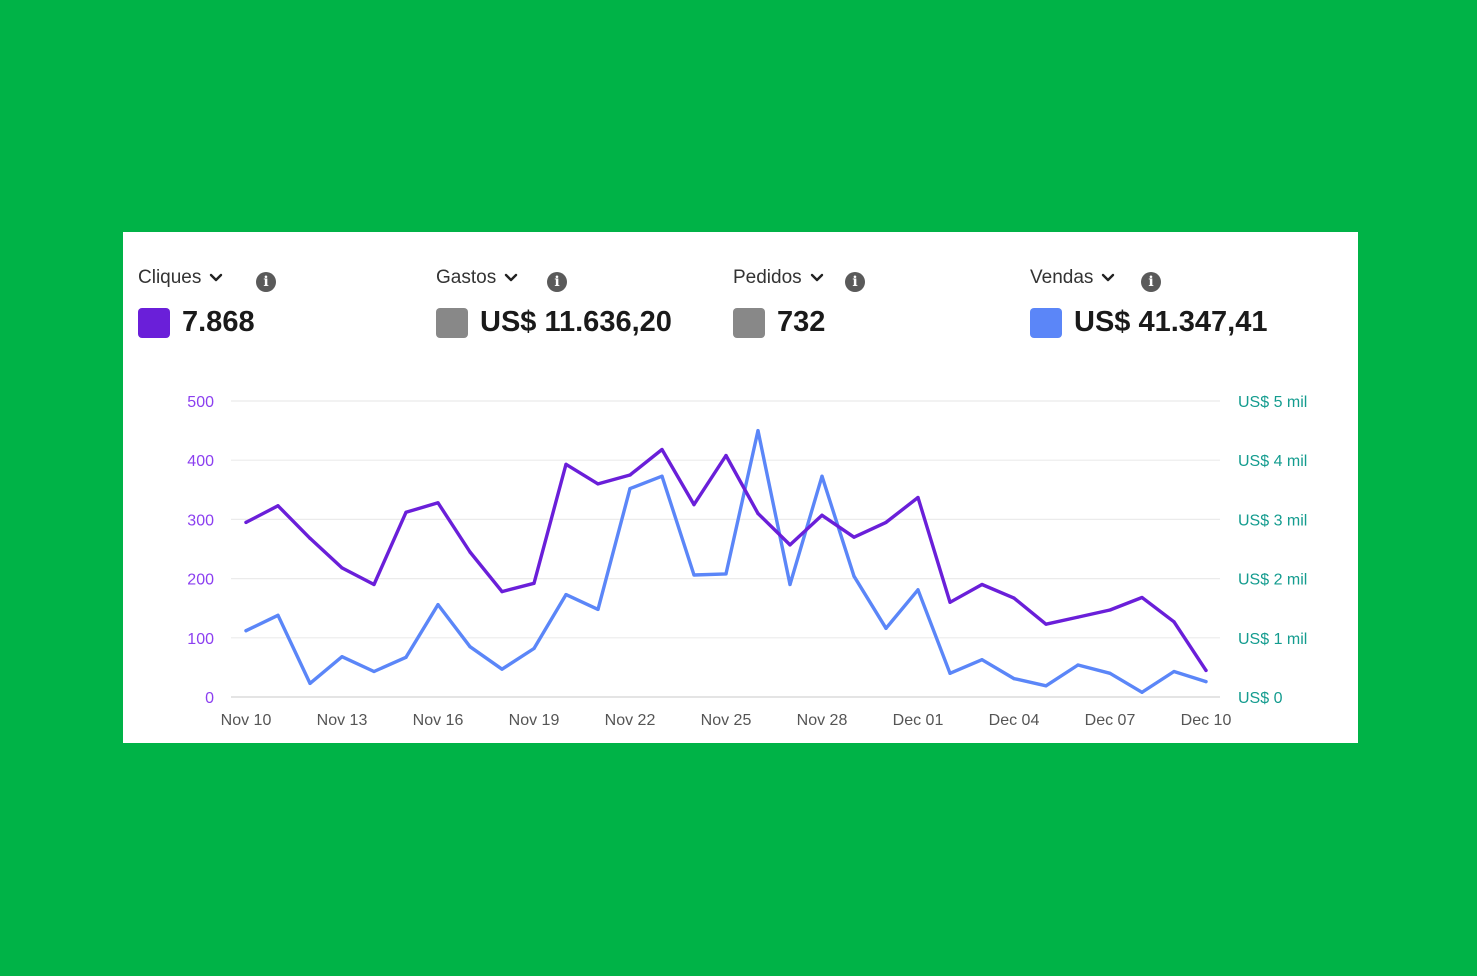 The image size is (1477, 976). I want to click on metric-gastos: Gastos i US$ 11.636,20, so click(554, 300).